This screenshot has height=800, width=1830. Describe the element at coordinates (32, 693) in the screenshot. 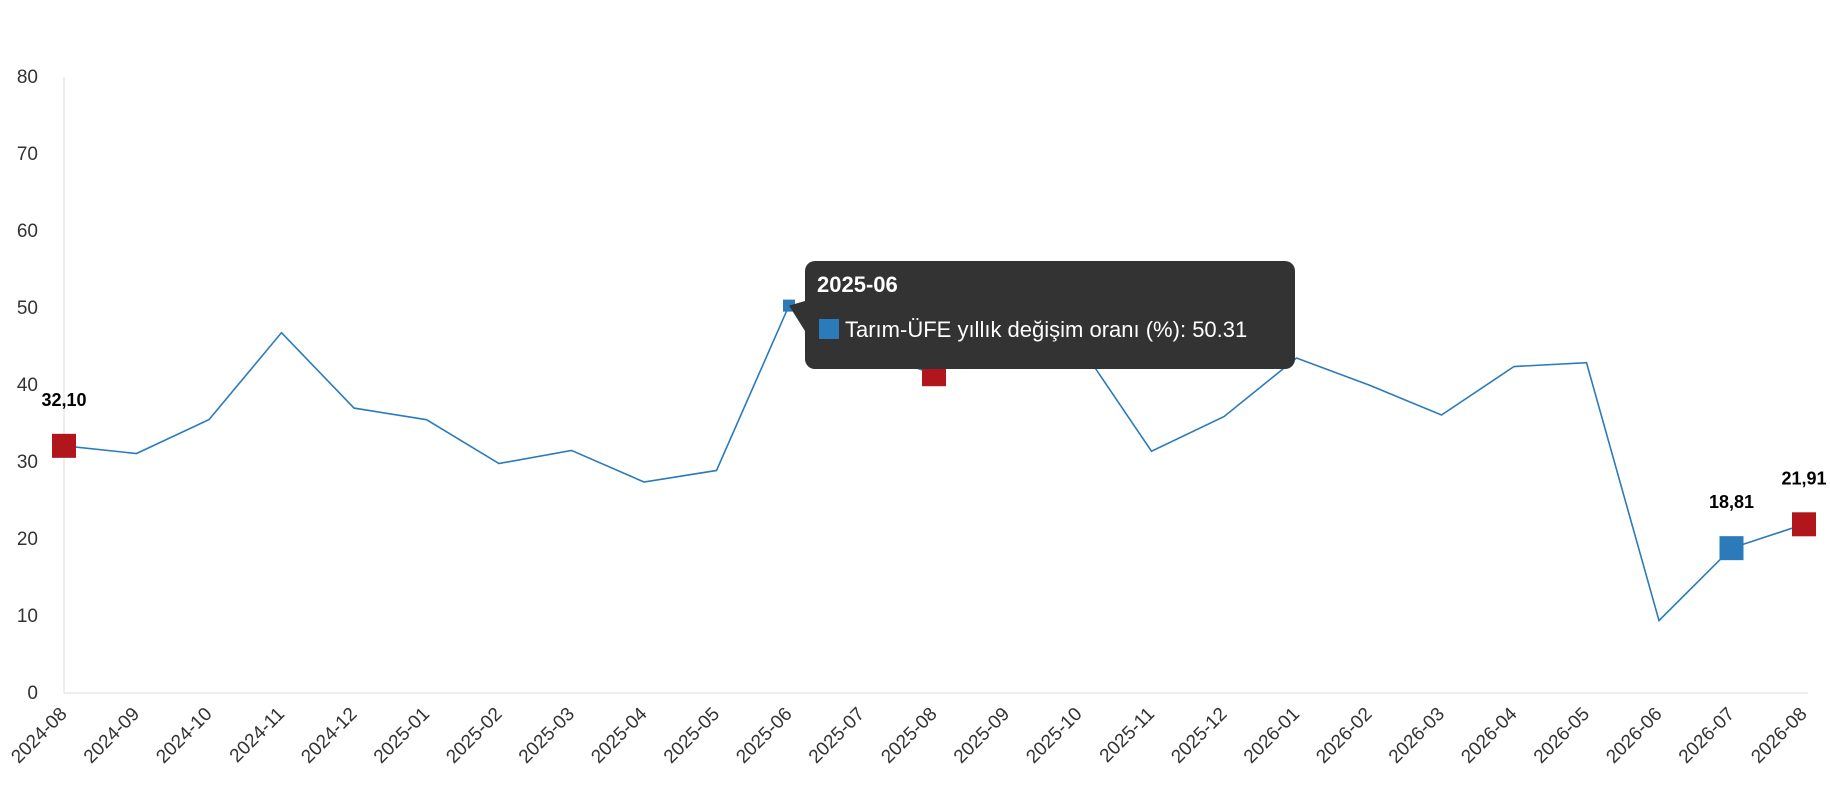

I see `y-tick-label: 0` at that location.